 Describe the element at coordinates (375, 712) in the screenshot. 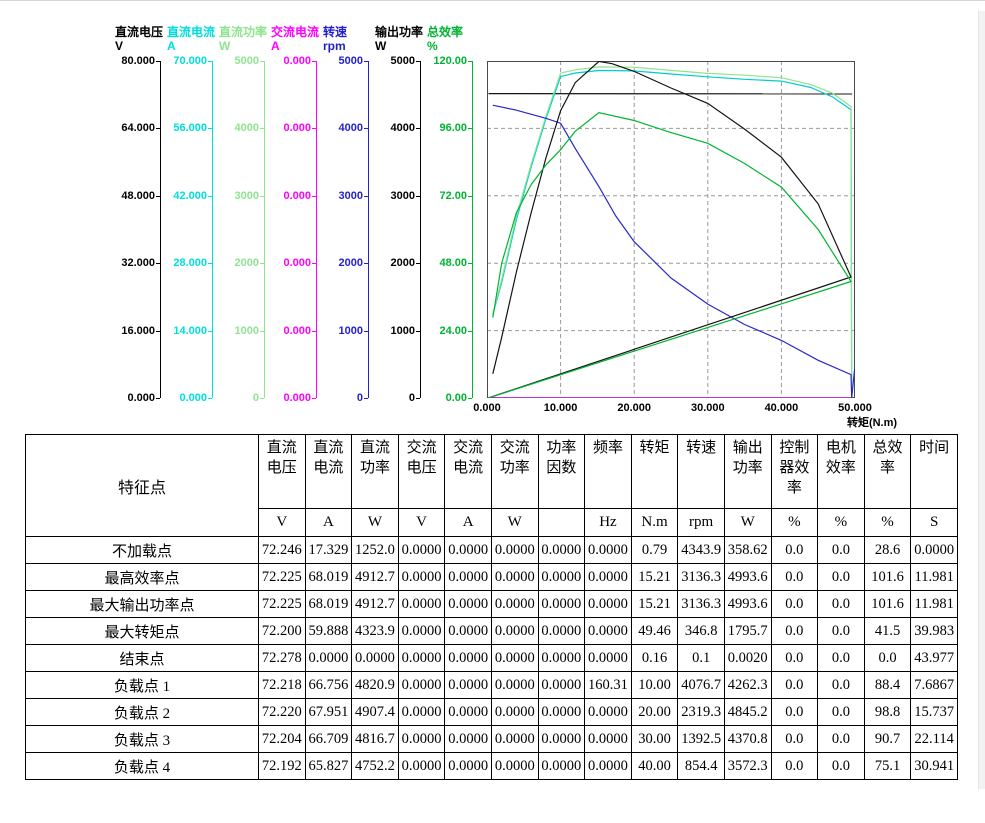

I see `cell-6-2: 4907.4` at that location.